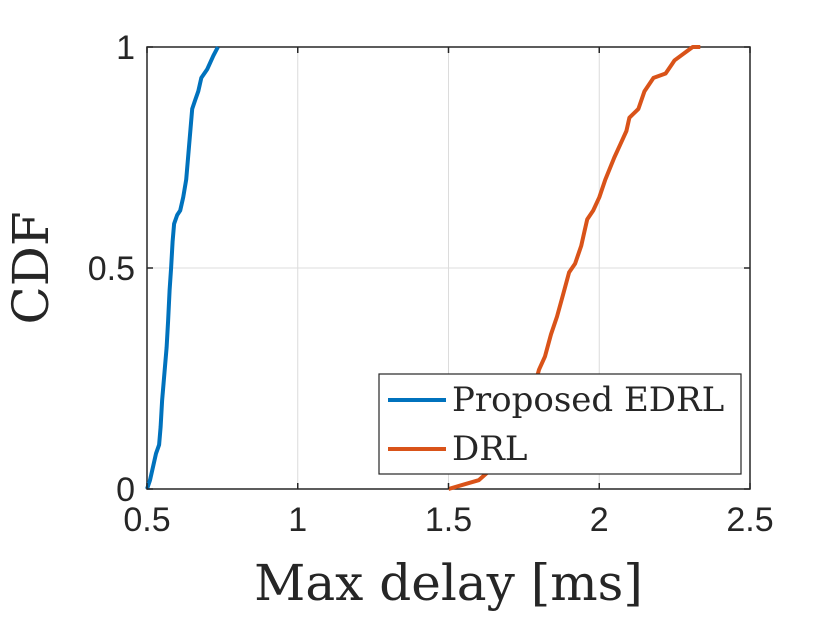 The image size is (830, 623). What do you see at coordinates (749, 520) in the screenshot?
I see `x-tick-label: 2.5` at bounding box center [749, 520].